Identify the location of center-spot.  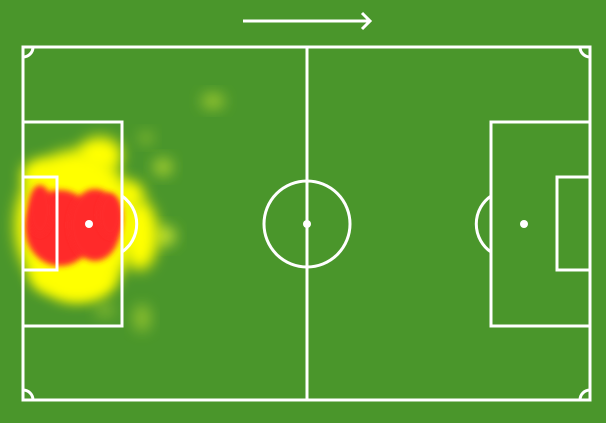
(307, 224).